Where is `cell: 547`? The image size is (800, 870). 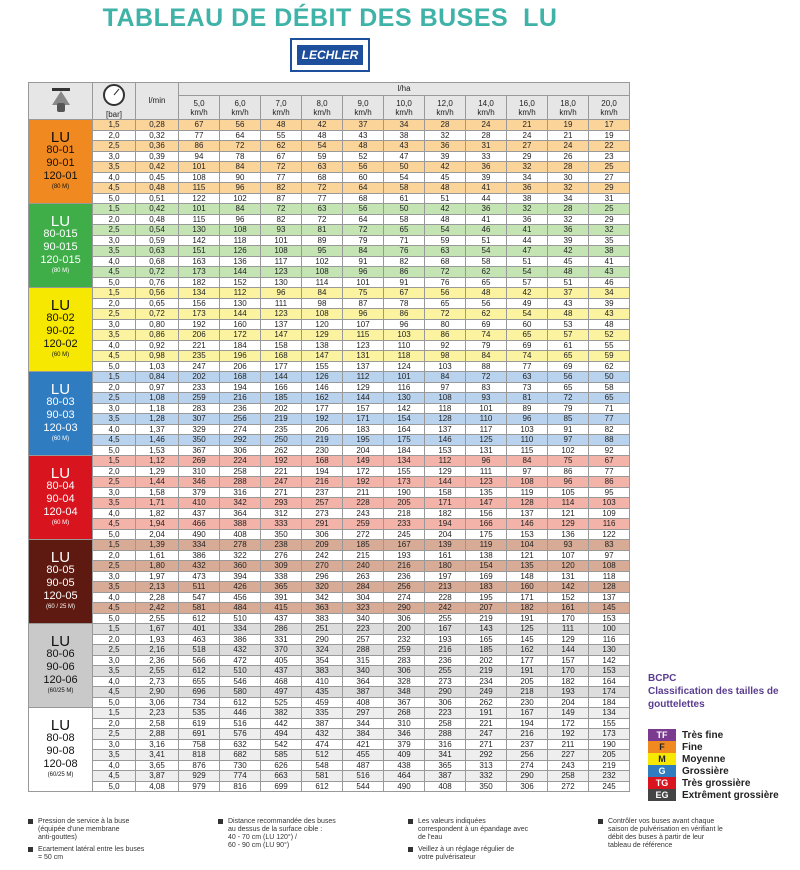 cell: 547 is located at coordinates (199, 597).